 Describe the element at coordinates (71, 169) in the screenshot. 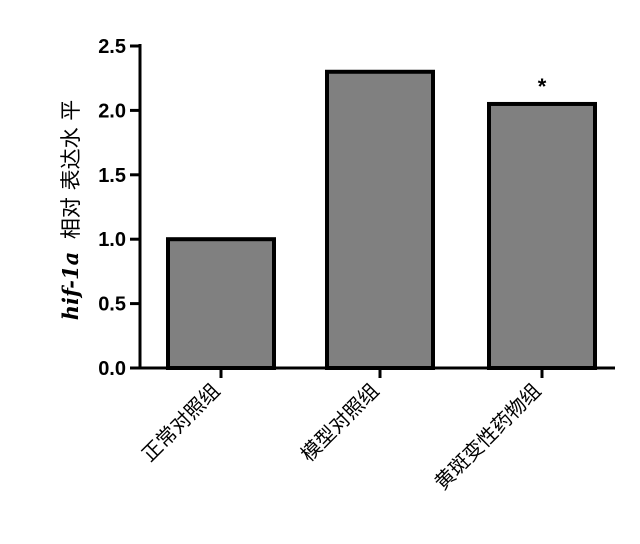

I see `y-axis-label-text: 相对 表达水 平` at that location.